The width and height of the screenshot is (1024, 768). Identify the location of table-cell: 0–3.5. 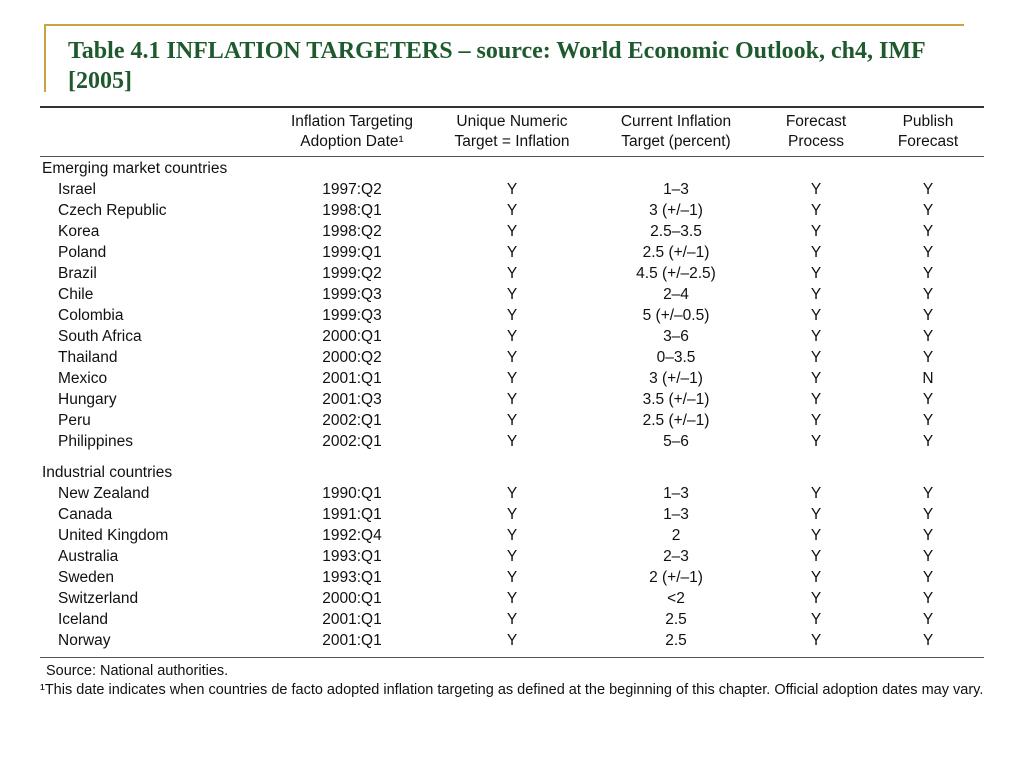
(676, 357).